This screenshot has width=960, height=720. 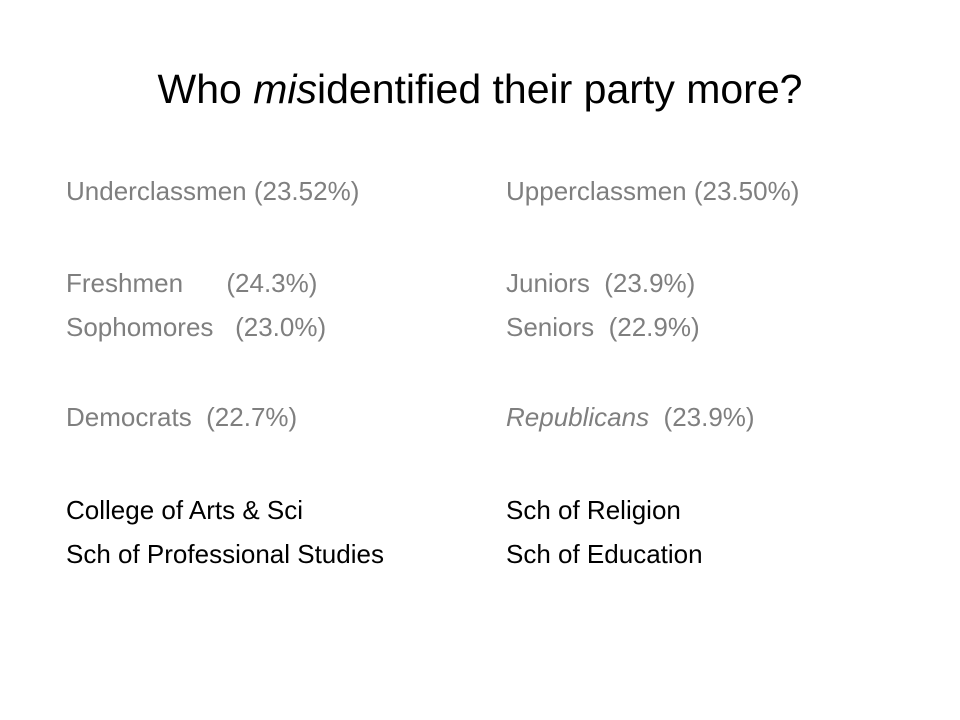 What do you see at coordinates (593, 510) in the screenshot?
I see `school-label: Sch of Religion` at bounding box center [593, 510].